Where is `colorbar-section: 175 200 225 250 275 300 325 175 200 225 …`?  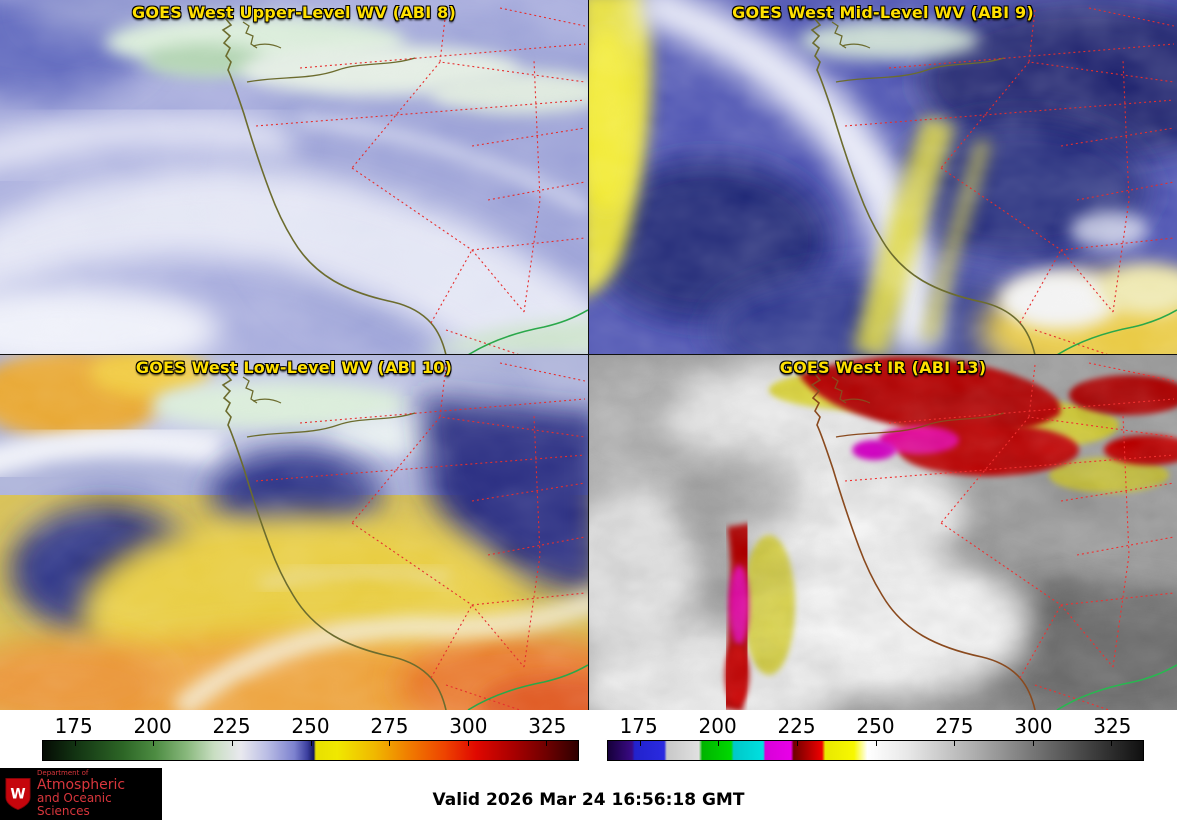 colorbar-section: 175 200 225 250 275 300 325 175 200 225 … is located at coordinates (588, 739).